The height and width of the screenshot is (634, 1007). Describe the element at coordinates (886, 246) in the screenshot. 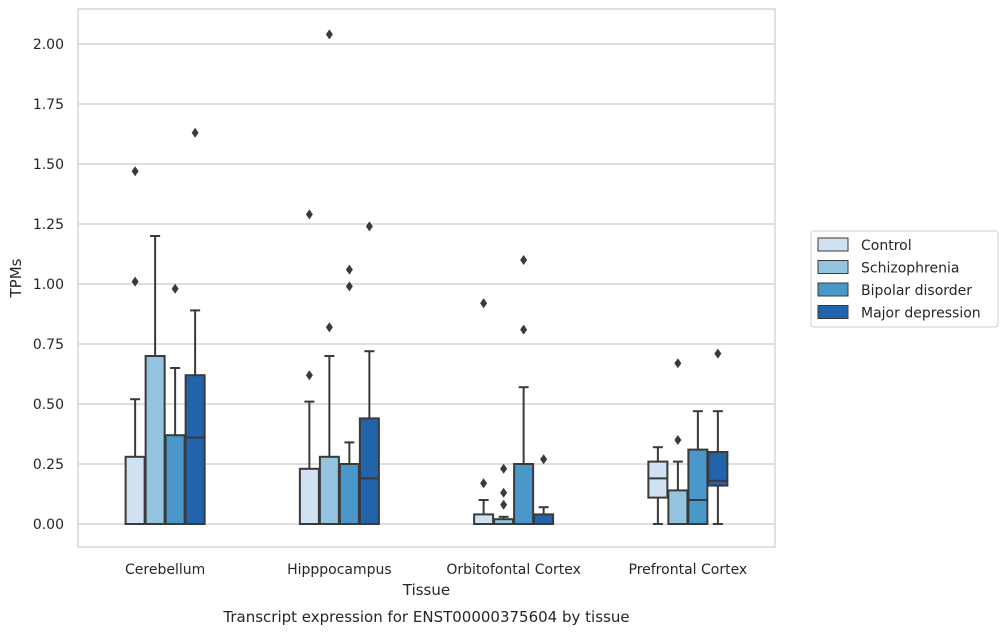

I see `legend-label: Control` at that location.